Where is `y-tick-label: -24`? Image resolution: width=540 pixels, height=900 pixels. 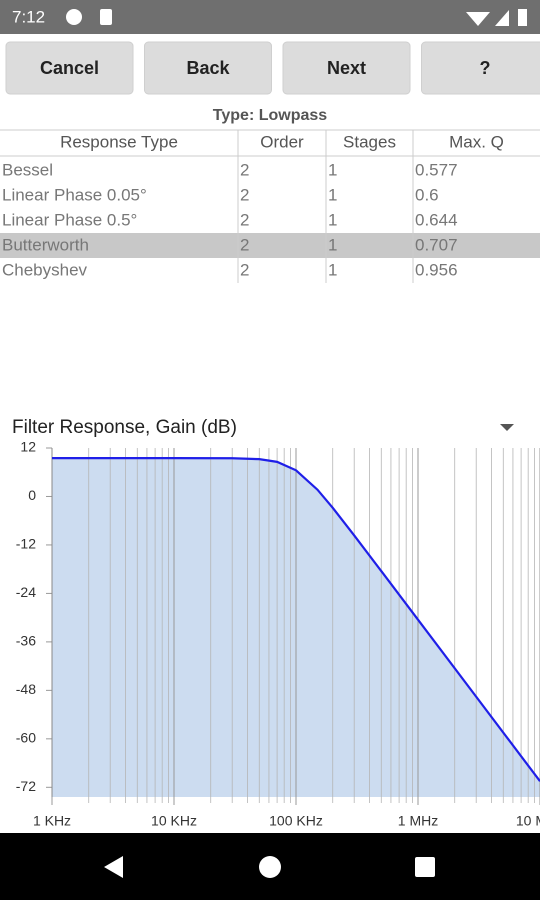
y-tick-label: -24 is located at coordinates (26, 592).